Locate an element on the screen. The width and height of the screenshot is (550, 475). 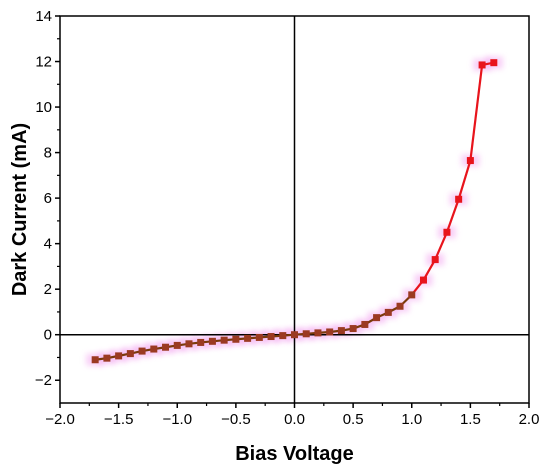
x-tick-label: 2.0 is located at coordinates (529, 419).